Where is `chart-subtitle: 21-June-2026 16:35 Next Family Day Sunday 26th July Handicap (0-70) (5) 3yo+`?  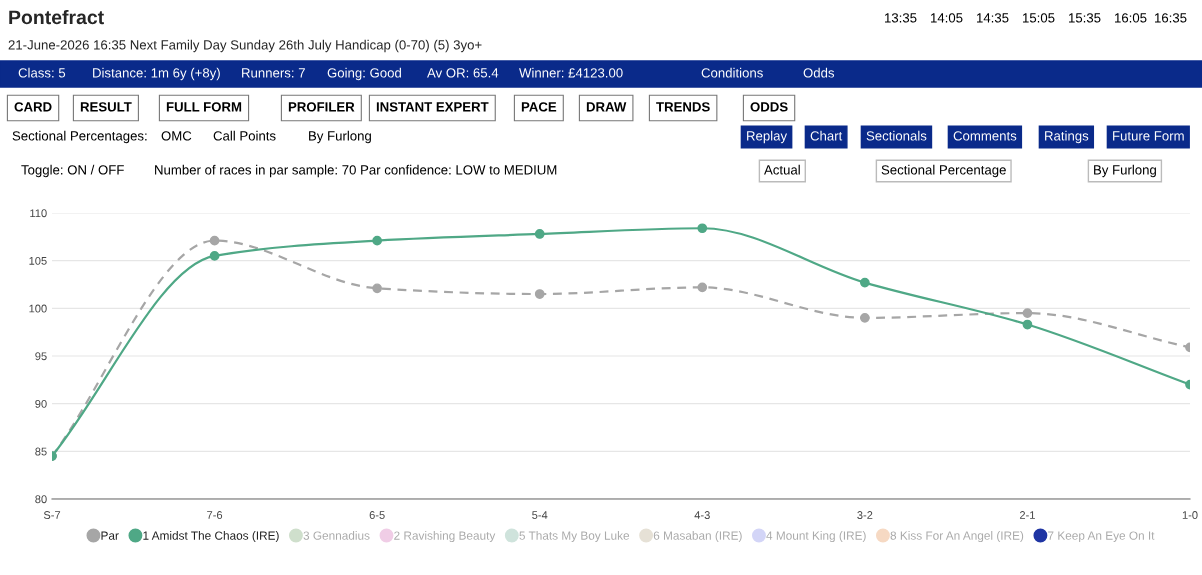
chart-subtitle: 21-June-2026 16:35 Next Family Day Sunday 26th July Handicap (0-70) (5) 3yo+ is located at coordinates (245, 46).